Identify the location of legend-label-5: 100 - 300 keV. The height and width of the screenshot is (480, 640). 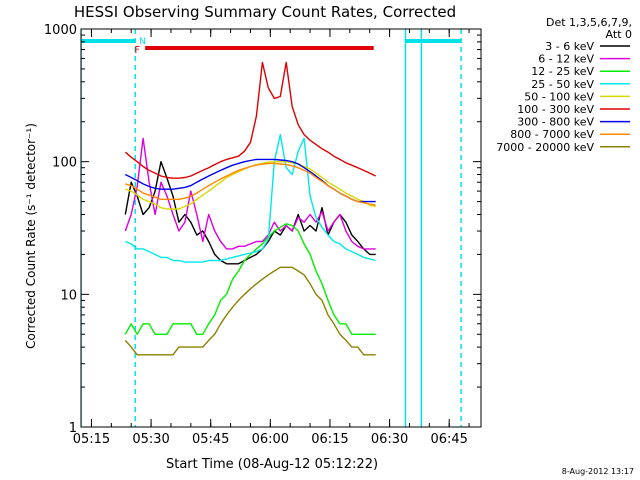
(555, 109).